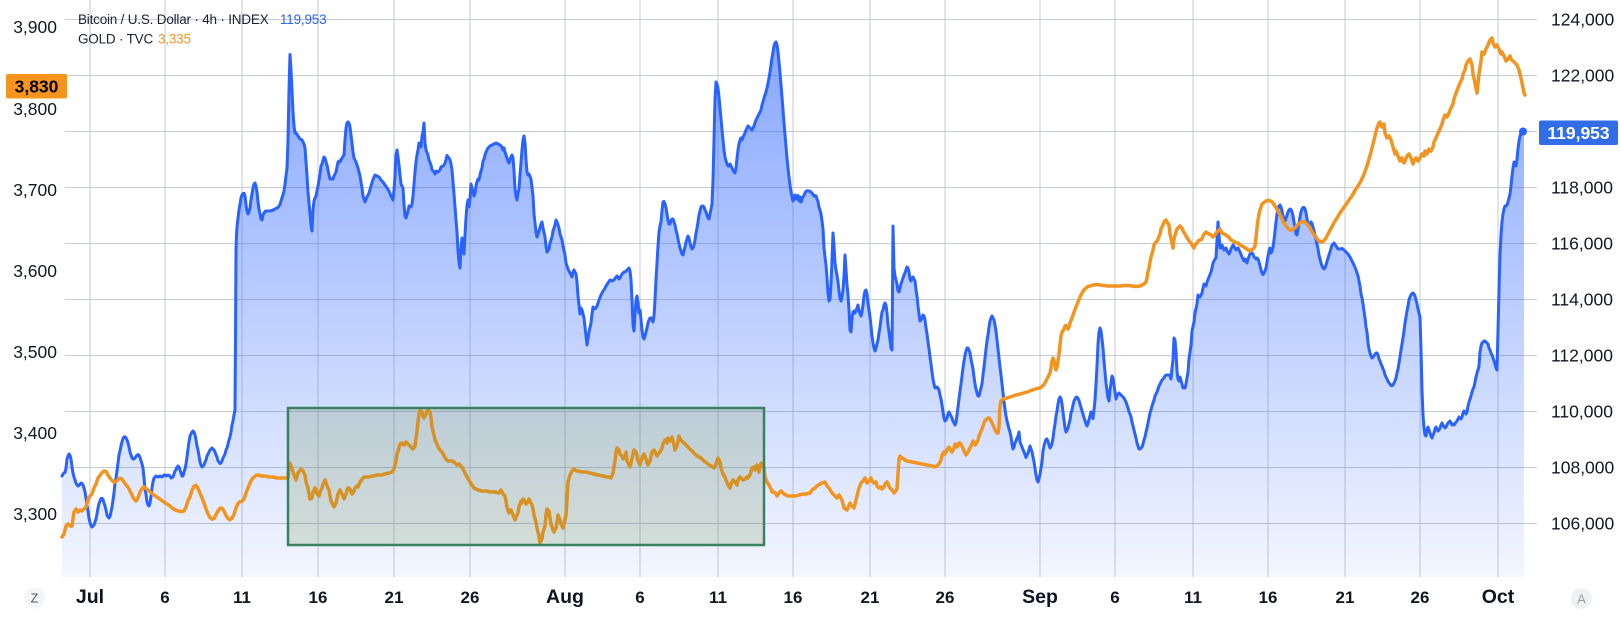 The width and height of the screenshot is (1620, 617). Describe the element at coordinates (1583, 20) in the screenshot. I see `svg-text: 124,000` at that location.